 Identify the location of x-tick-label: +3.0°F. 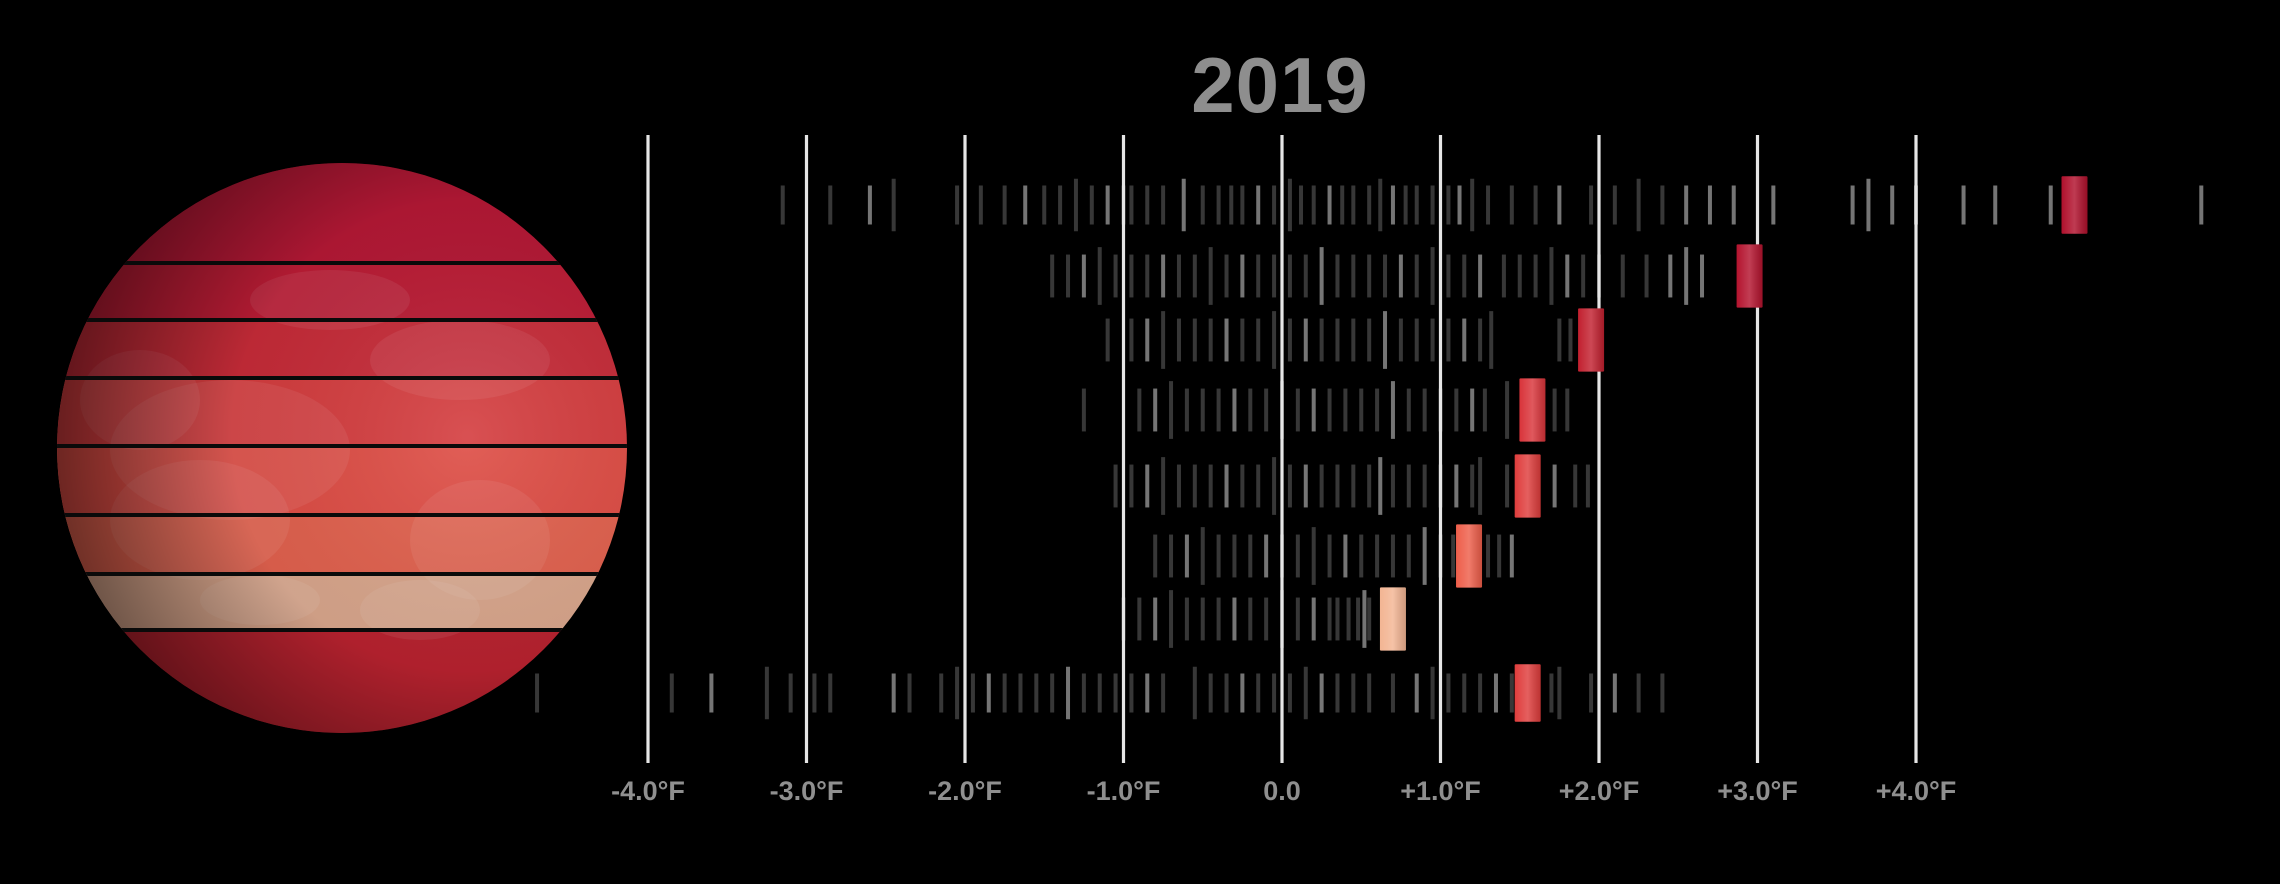
(1757, 791).